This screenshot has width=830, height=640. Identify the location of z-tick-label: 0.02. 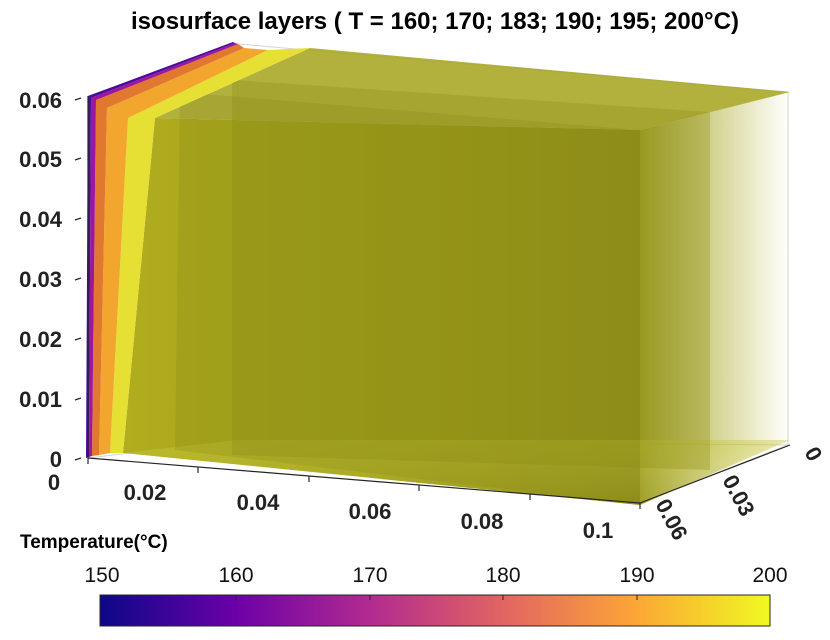
(40, 339).